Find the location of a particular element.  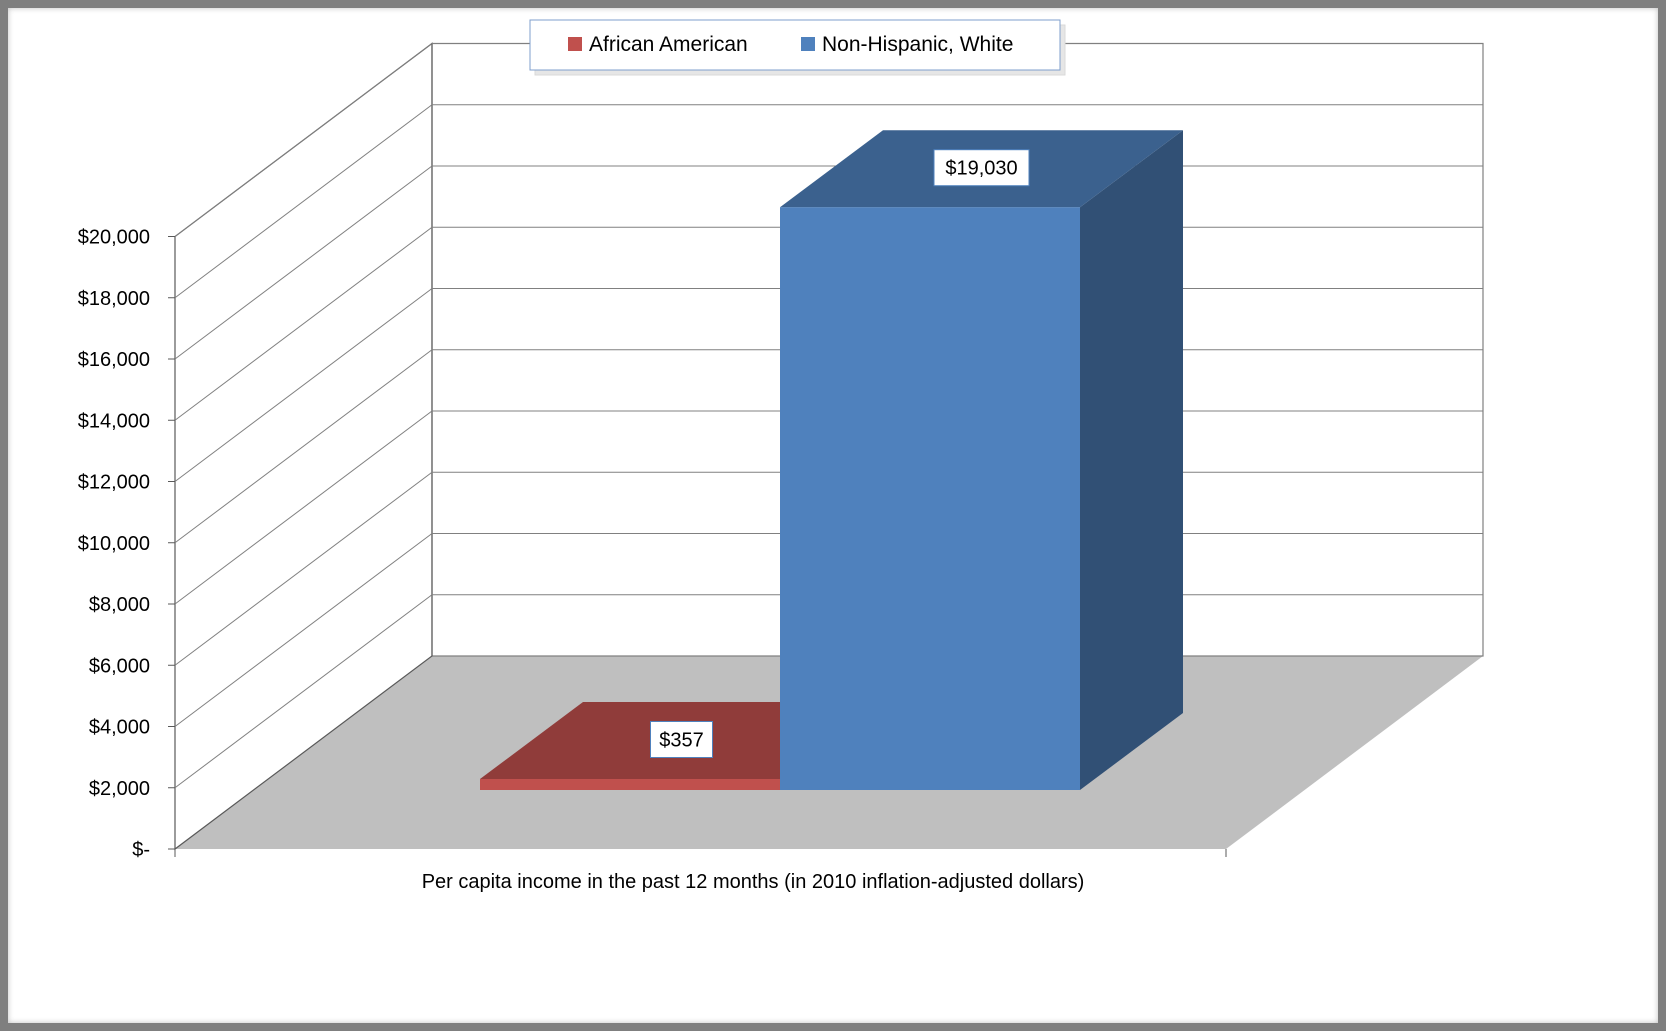

data-label-text: $19,030 is located at coordinates (981, 169).